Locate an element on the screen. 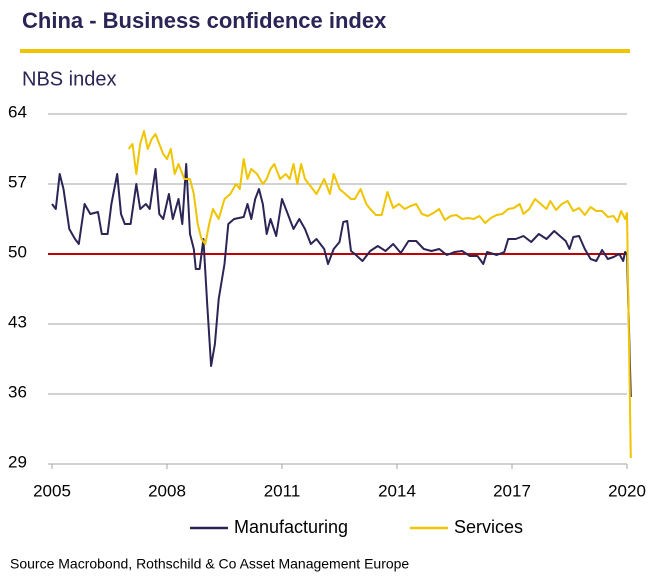 This screenshot has height=581, width=648. chart-subtitle: NBS index is located at coordinates (69, 79).